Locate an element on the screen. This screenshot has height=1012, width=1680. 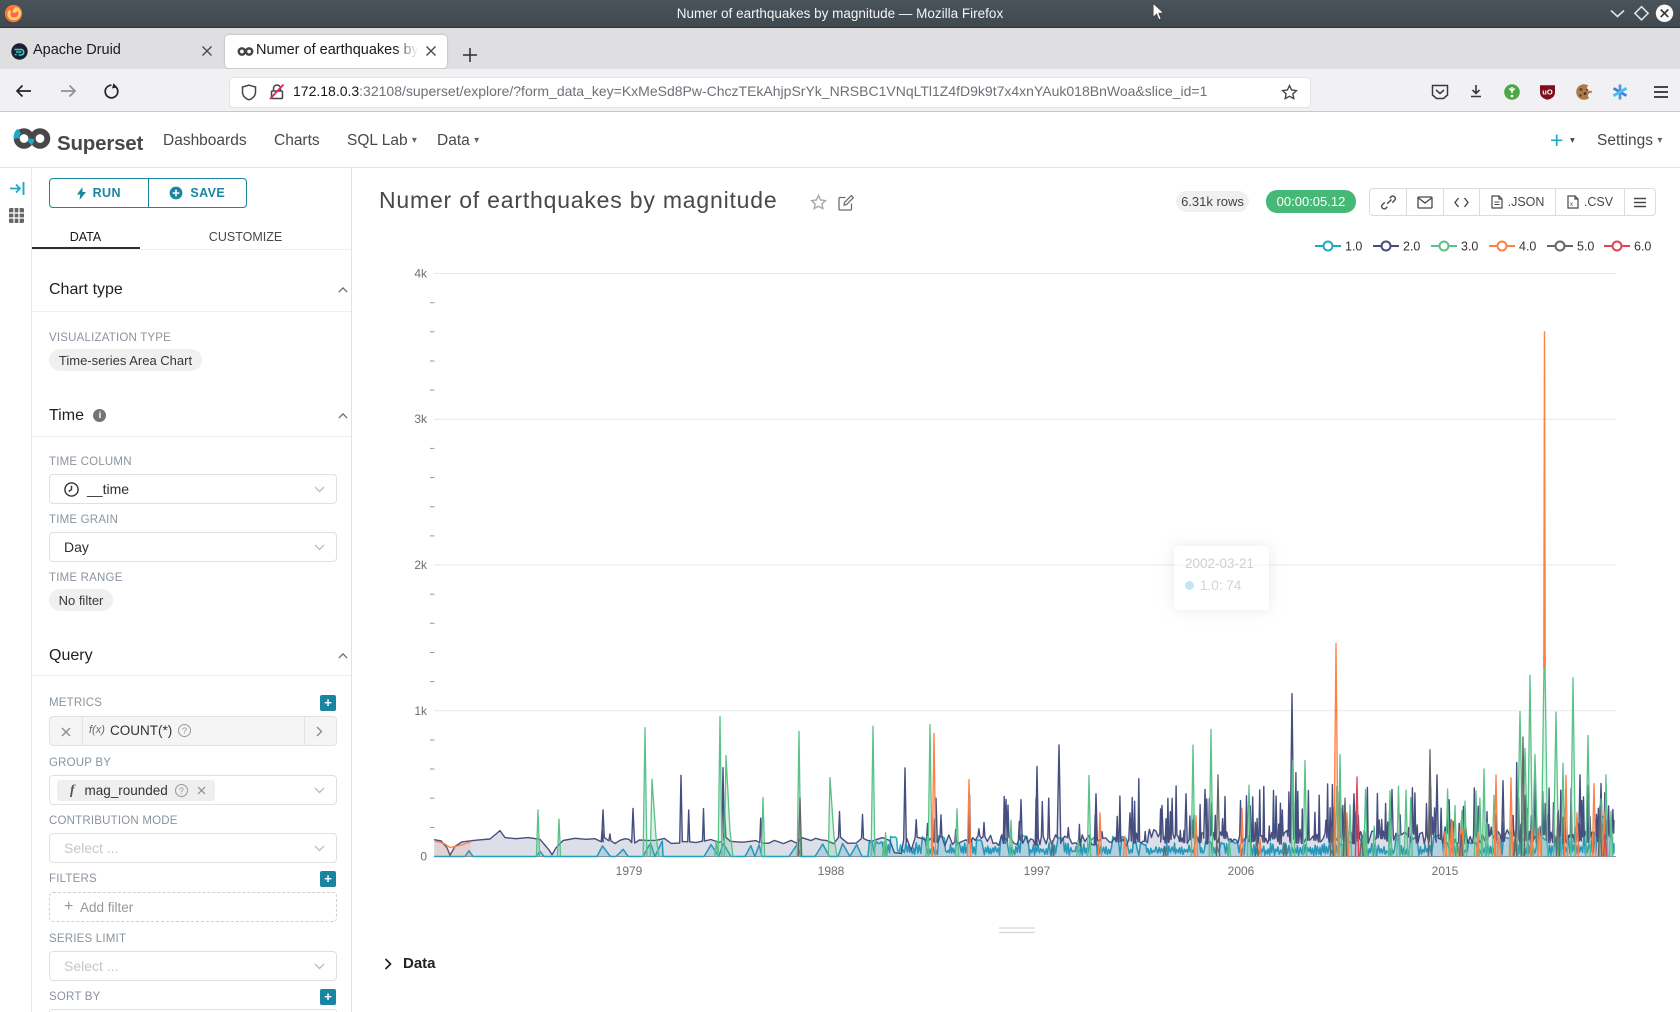
svg-text: 1.0 is located at coordinates (1353, 247).